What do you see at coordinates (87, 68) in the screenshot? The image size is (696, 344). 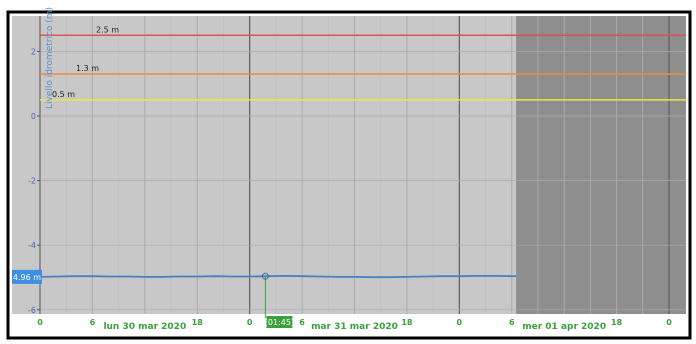 I see `threshold-label: 1.3 m` at bounding box center [87, 68].